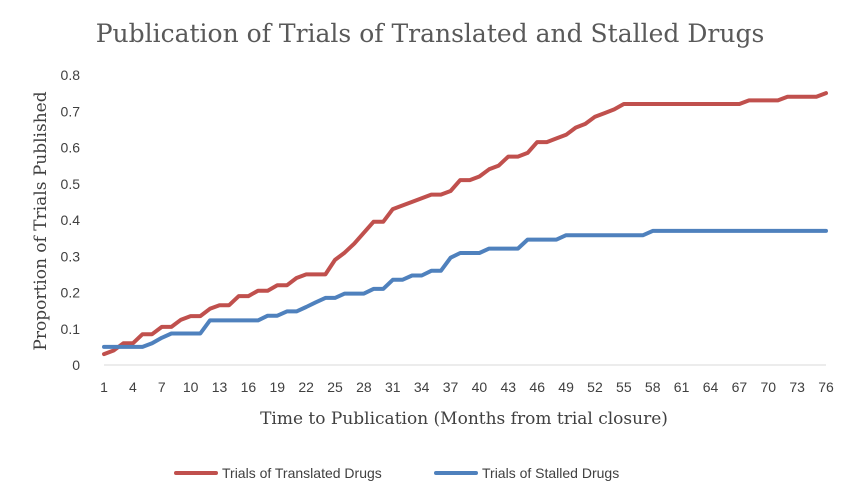 Image resolution: width=859 pixels, height=503 pixels. What do you see at coordinates (71, 256) in the screenshot?
I see `y-tick-label: 0.3` at bounding box center [71, 256].